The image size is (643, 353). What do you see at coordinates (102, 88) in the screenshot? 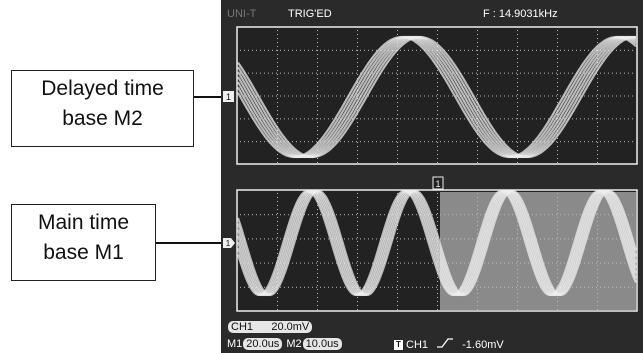
I see `callout-delayed-line1: Delayed time` at bounding box center [102, 88].